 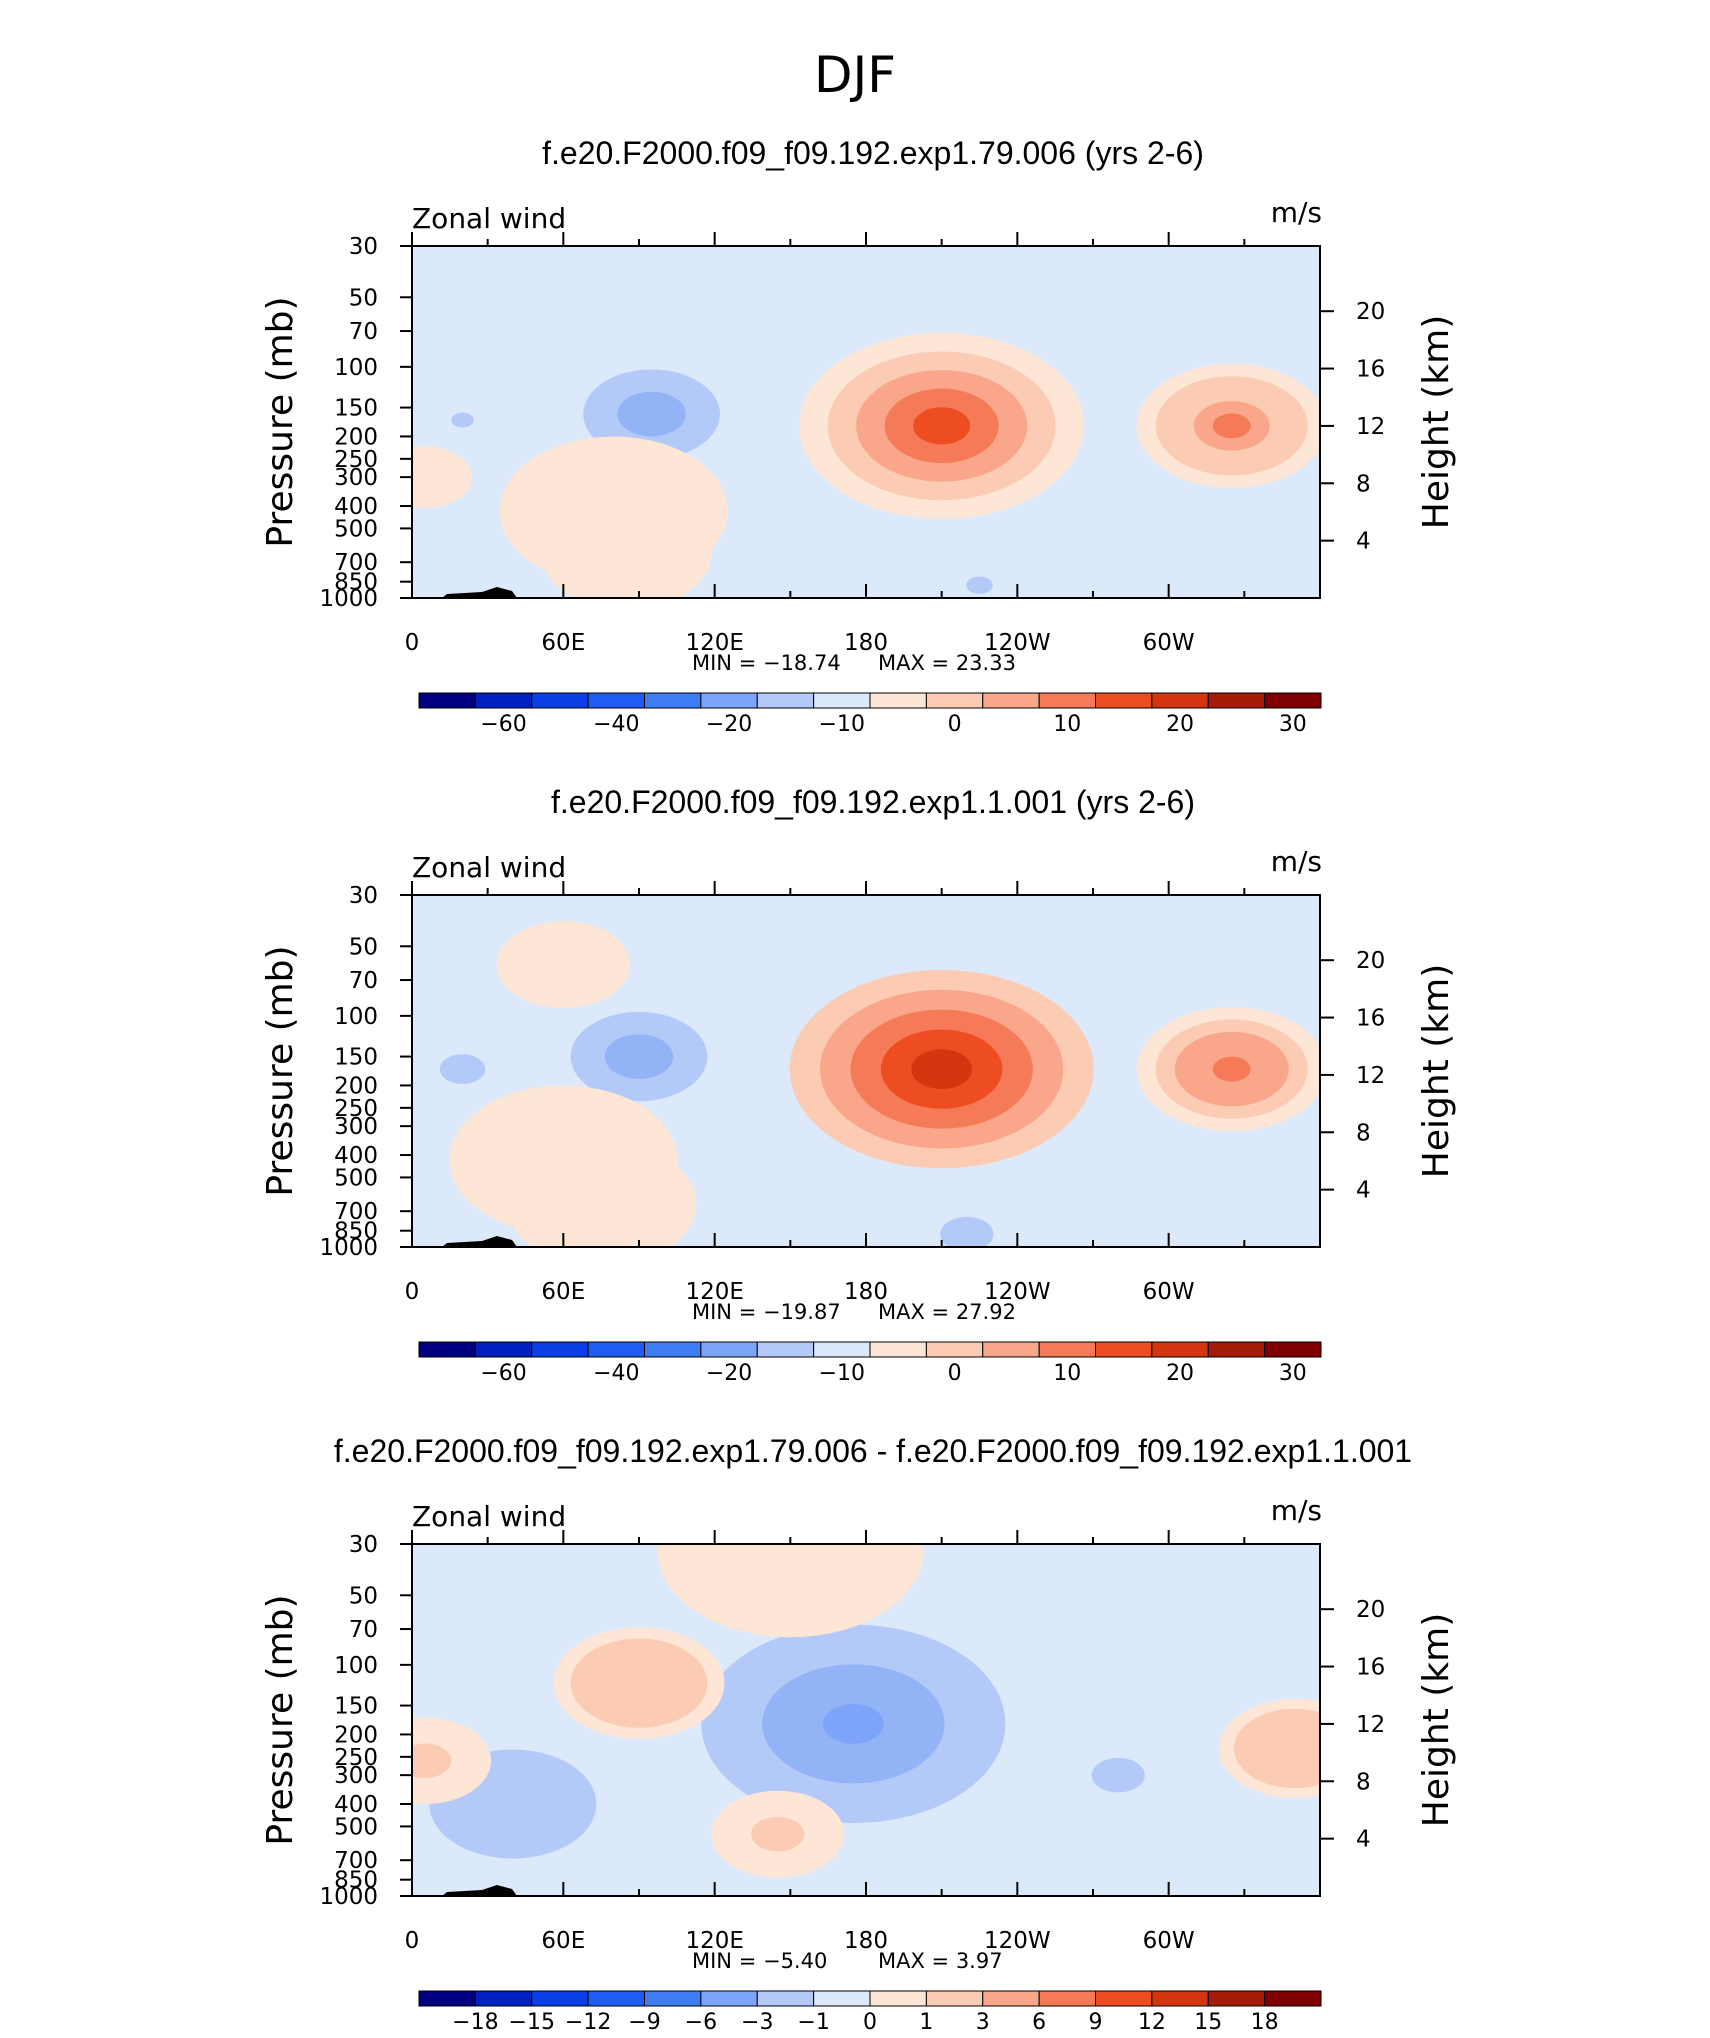 What do you see at coordinates (1370, 1076) in the screenshot?
I see `y2-tick-label: 12` at bounding box center [1370, 1076].